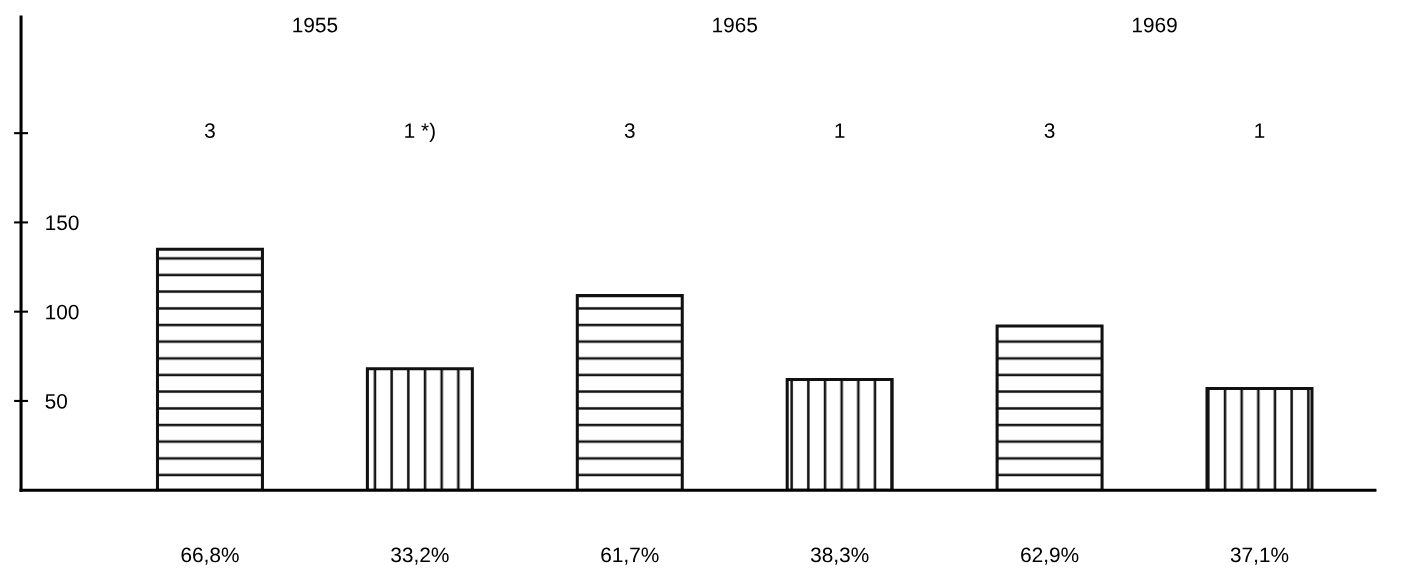  What do you see at coordinates (1259, 556) in the screenshot?
I see `text: 37,1%` at bounding box center [1259, 556].